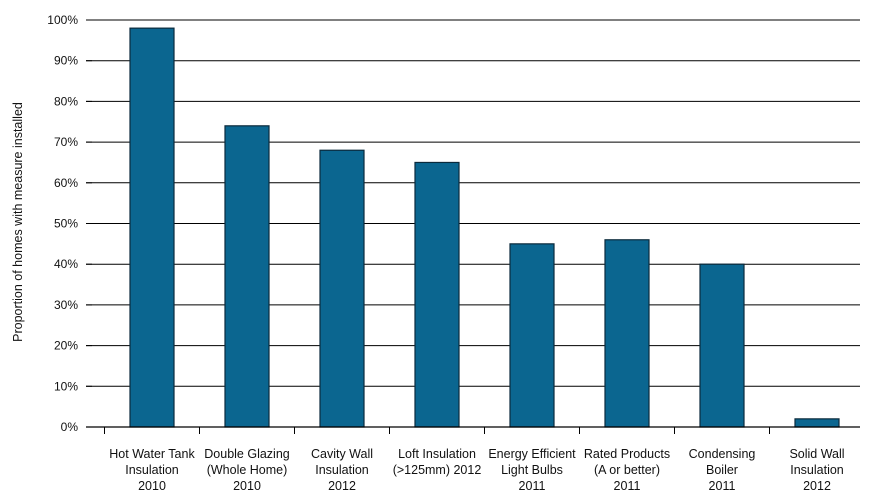 The image size is (869, 502). I want to click on y-tick-label: 90%, so click(66, 61).